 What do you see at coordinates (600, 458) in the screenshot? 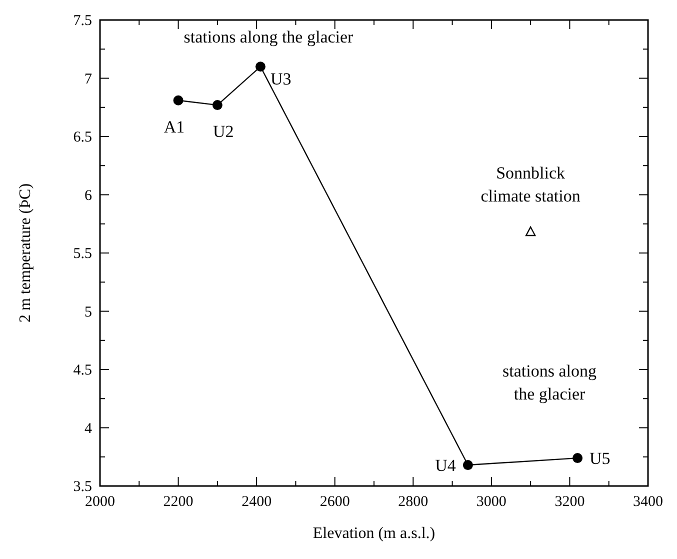
I see `annotation: U5` at bounding box center [600, 458].